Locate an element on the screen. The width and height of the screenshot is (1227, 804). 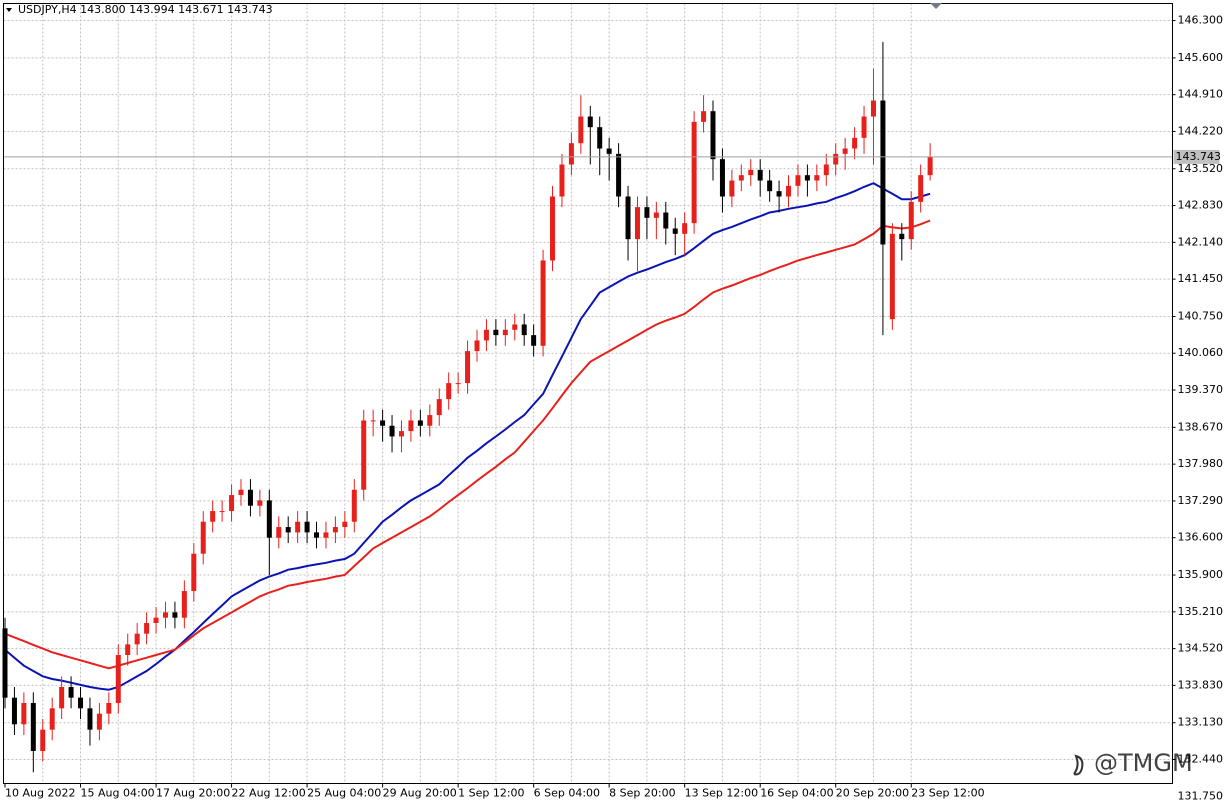
watermark-logo is located at coordinates (1078, 765).